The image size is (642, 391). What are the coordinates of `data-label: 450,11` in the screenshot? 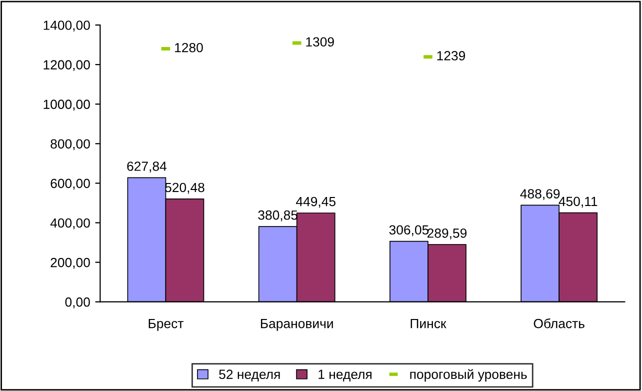 It's located at (578, 202).